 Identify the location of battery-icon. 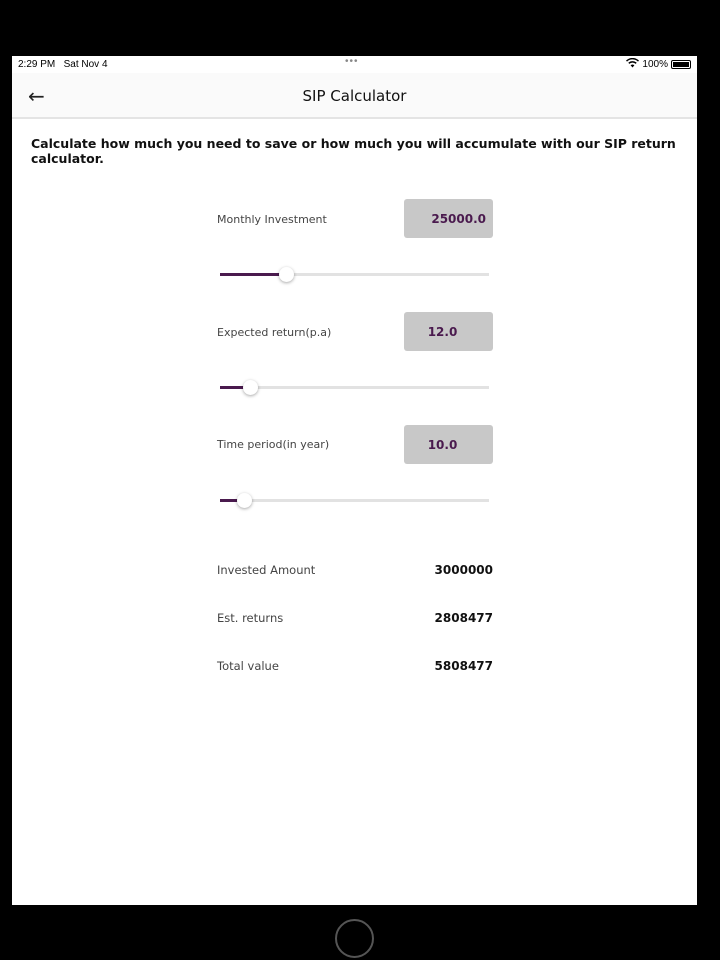
(681, 64).